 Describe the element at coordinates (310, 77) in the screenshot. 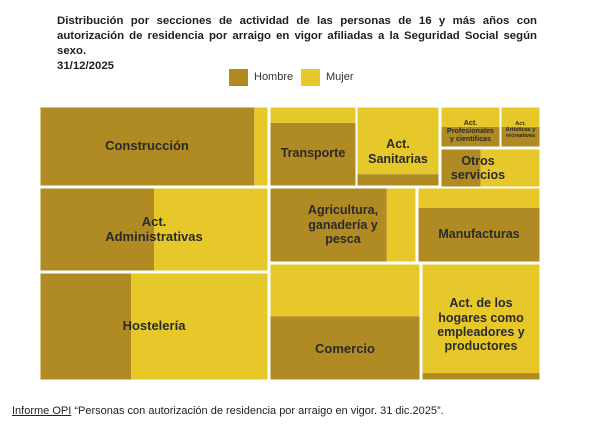

I see `legend-swatch-mujer` at that location.